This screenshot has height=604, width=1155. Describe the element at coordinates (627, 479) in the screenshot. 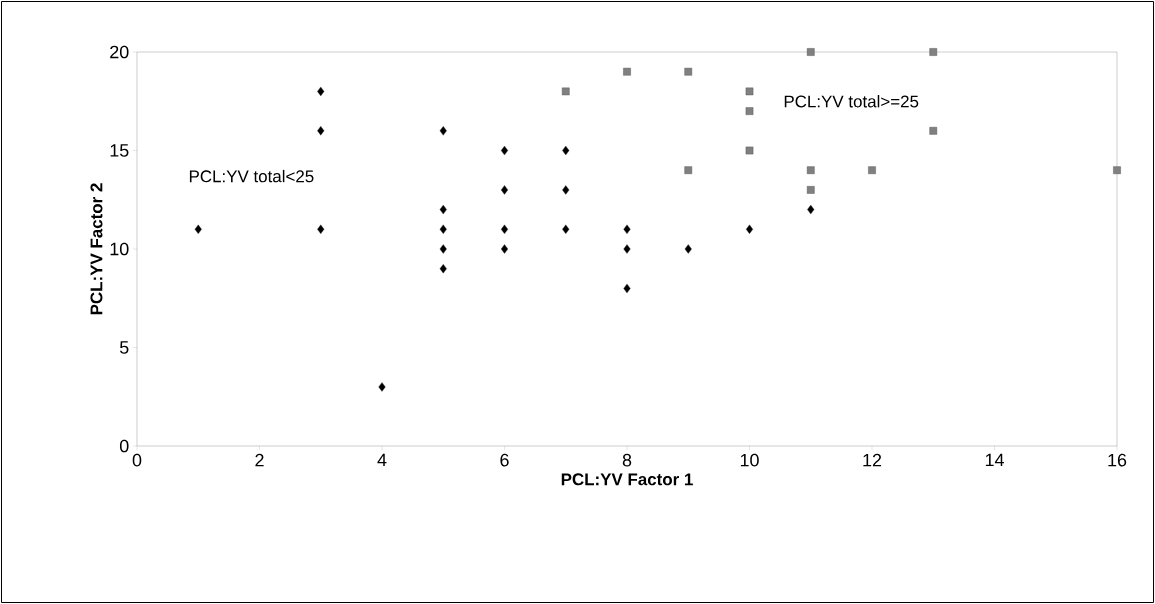

I see `x-axis-title: PCL:YV Factor 1` at that location.